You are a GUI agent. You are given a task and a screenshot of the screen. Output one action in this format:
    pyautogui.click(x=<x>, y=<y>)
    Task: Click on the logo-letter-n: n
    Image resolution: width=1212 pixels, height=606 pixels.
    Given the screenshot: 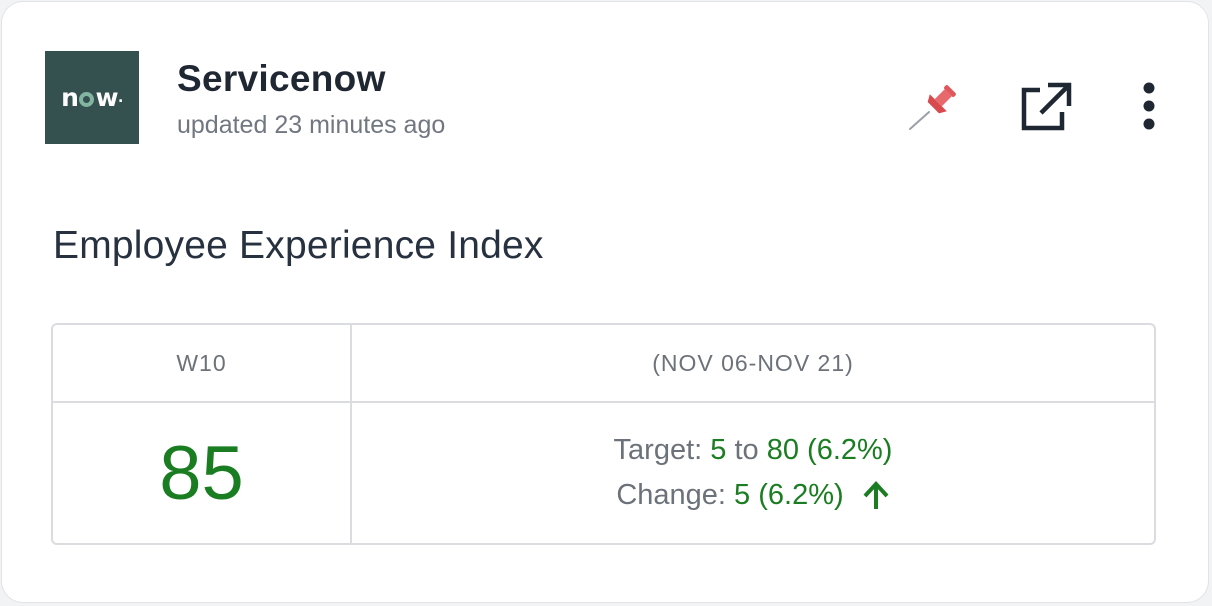 What is the action you would take?
    pyautogui.click(x=70, y=97)
    